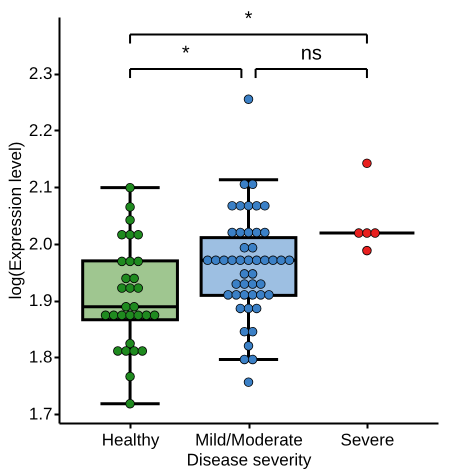 This screenshot has height=474, width=450. What do you see at coordinates (367, 440) in the screenshot?
I see `x-tick-label: Severe` at bounding box center [367, 440].